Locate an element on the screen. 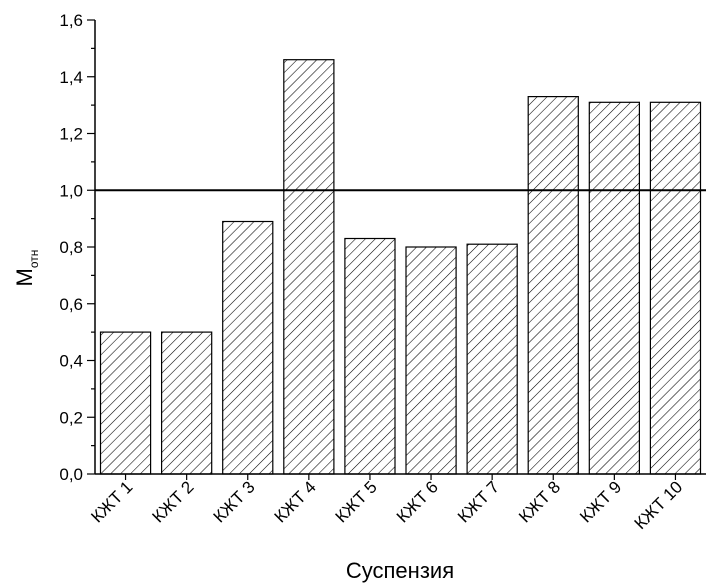 Image resolution: width=706 pixels, height=586 pixels. y-tick-labels: 0,0 0,2 0,4 0,6 0,8 1,0 1,2 1,4 1,6 is located at coordinates (71, 247).